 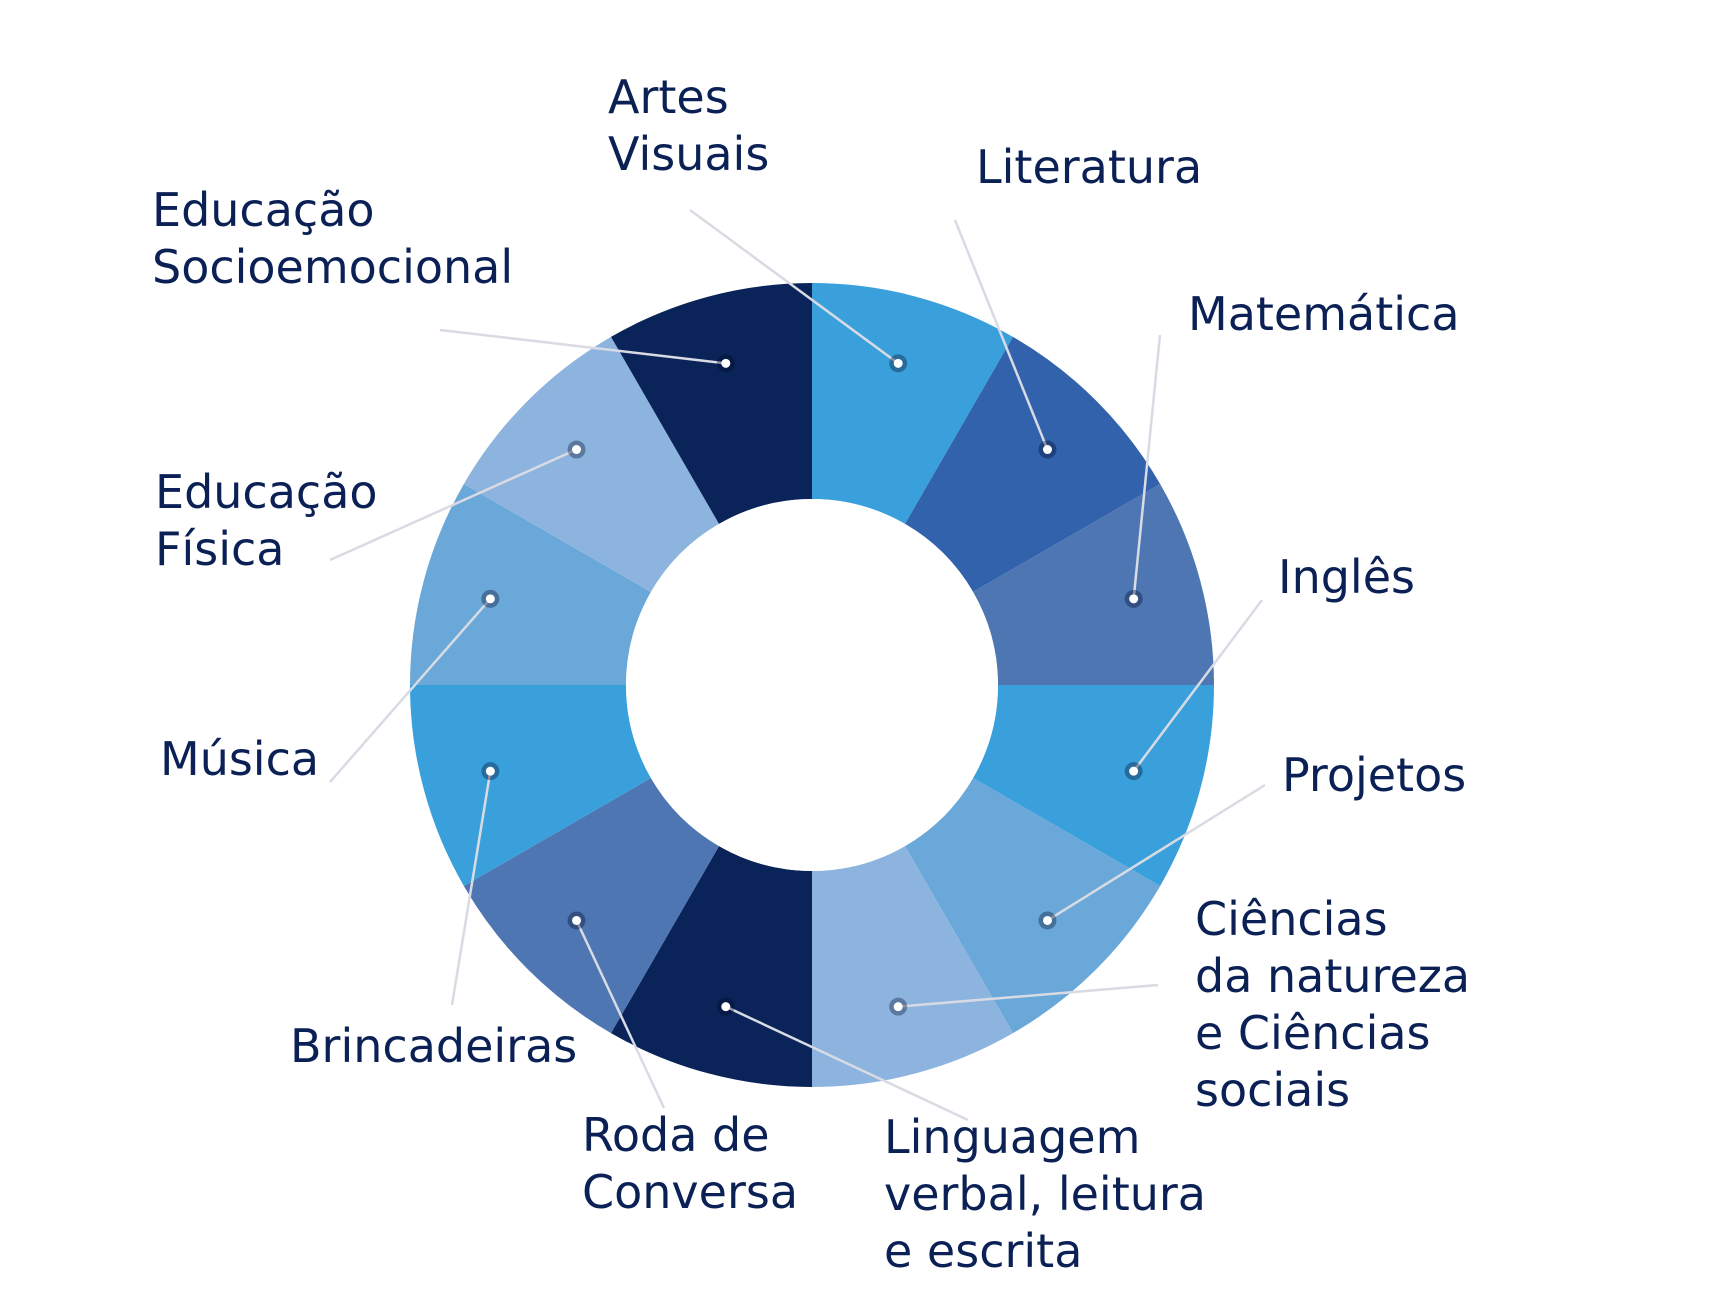 What do you see at coordinates (1001, 335) in the screenshot?
I see `leader-line-literatura` at bounding box center [1001, 335].